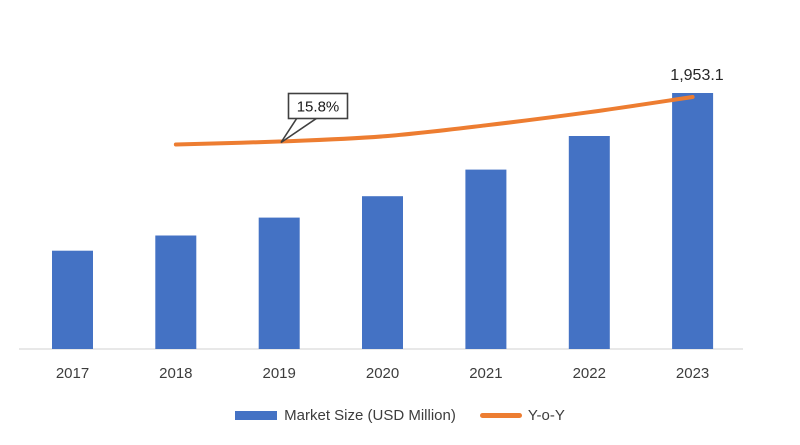  I want to click on legend-bar-swatch-icon, so click(256, 415).